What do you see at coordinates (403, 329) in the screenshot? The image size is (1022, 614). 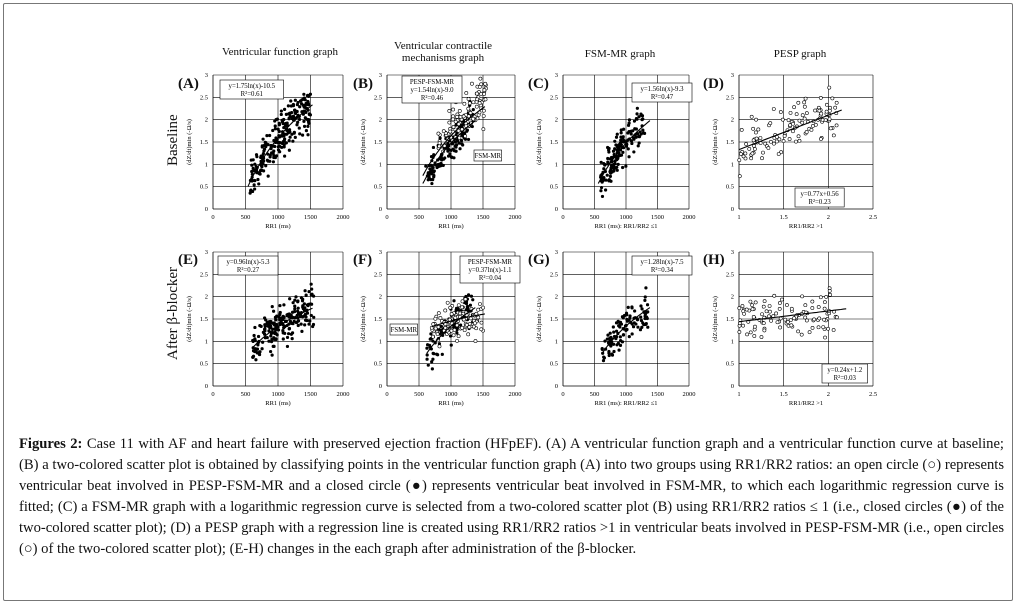 I see `fsm-mr-label-box` at bounding box center [403, 329].